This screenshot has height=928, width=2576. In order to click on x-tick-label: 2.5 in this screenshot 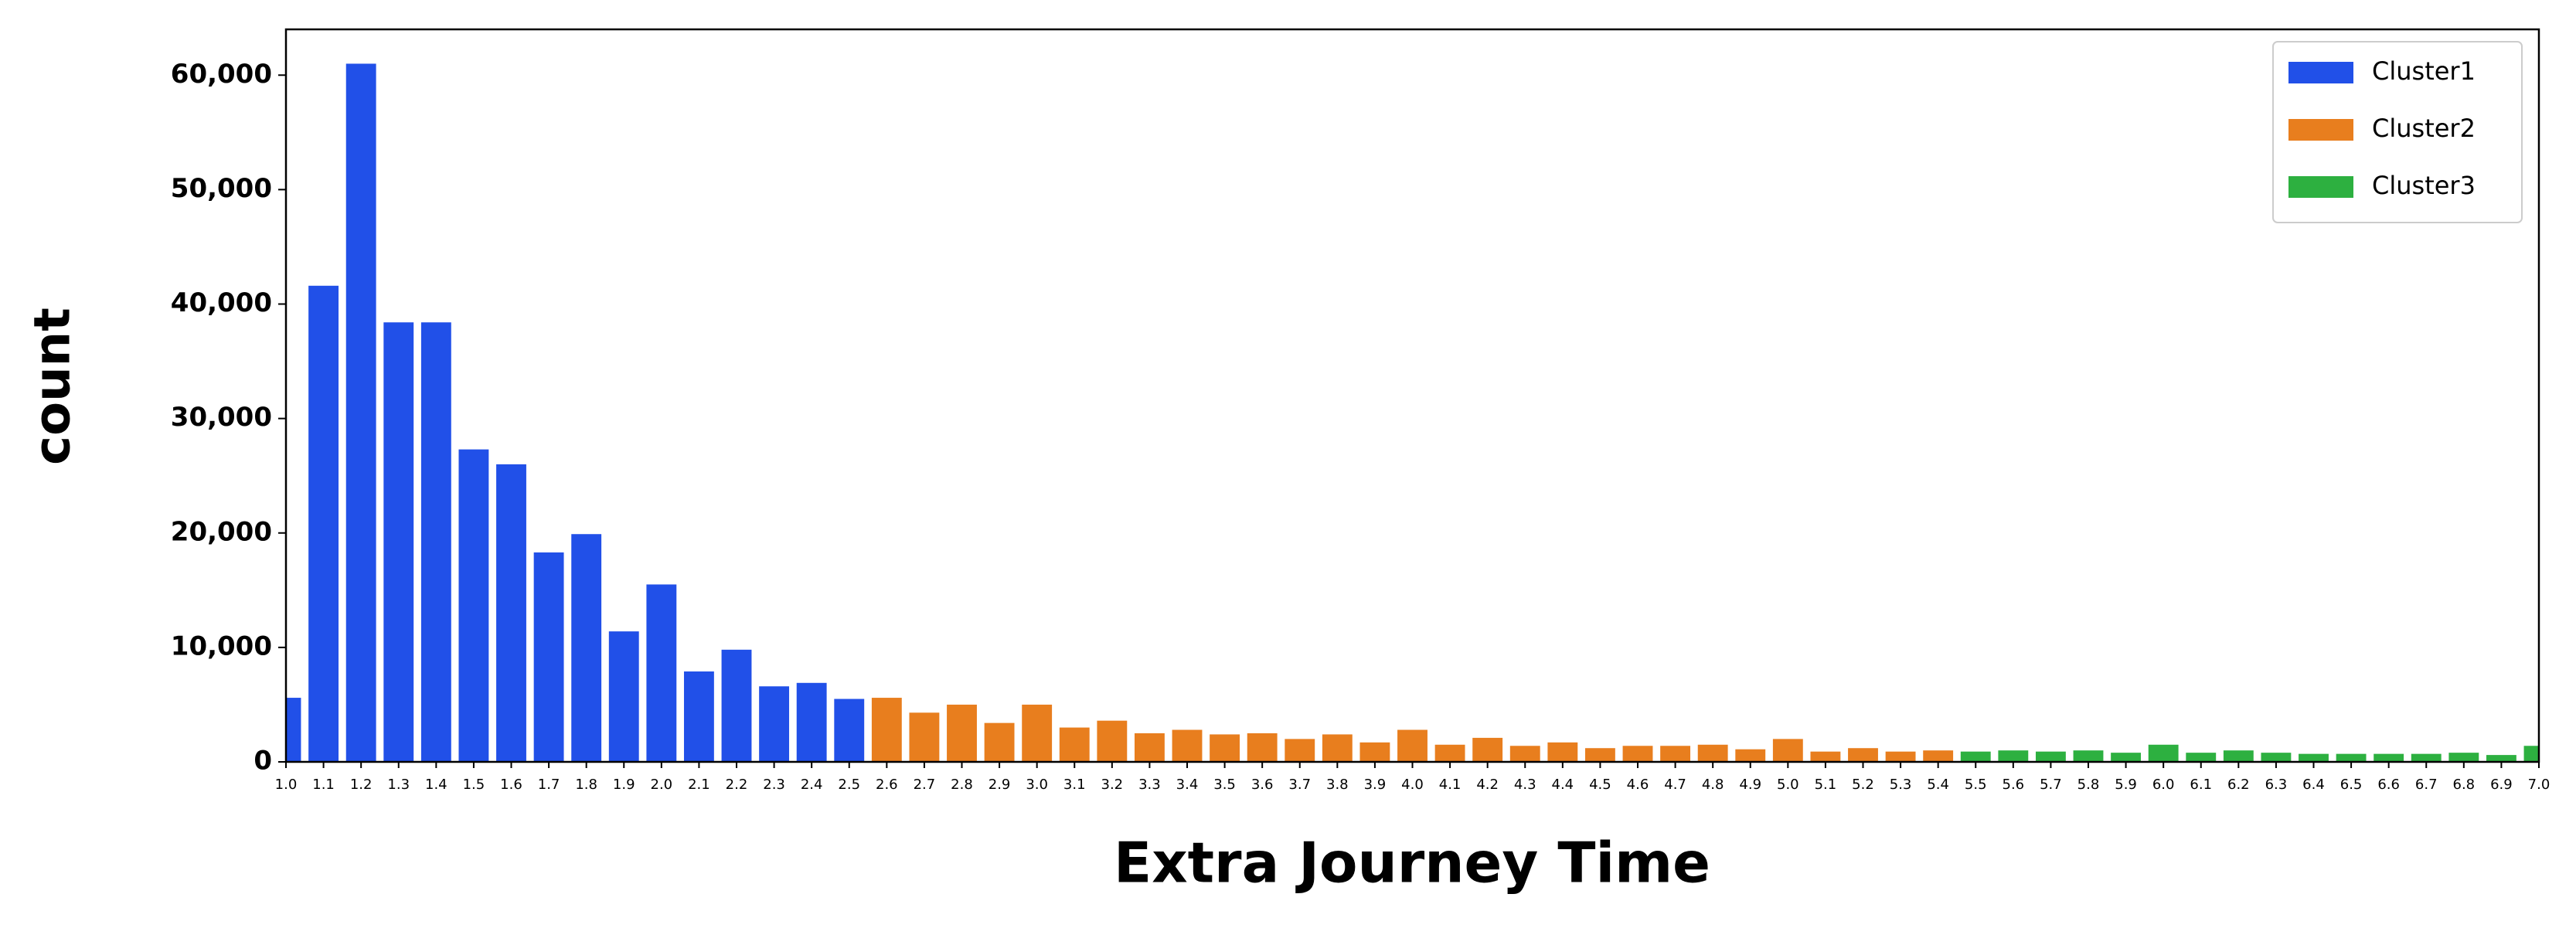, I will do `click(849, 785)`.